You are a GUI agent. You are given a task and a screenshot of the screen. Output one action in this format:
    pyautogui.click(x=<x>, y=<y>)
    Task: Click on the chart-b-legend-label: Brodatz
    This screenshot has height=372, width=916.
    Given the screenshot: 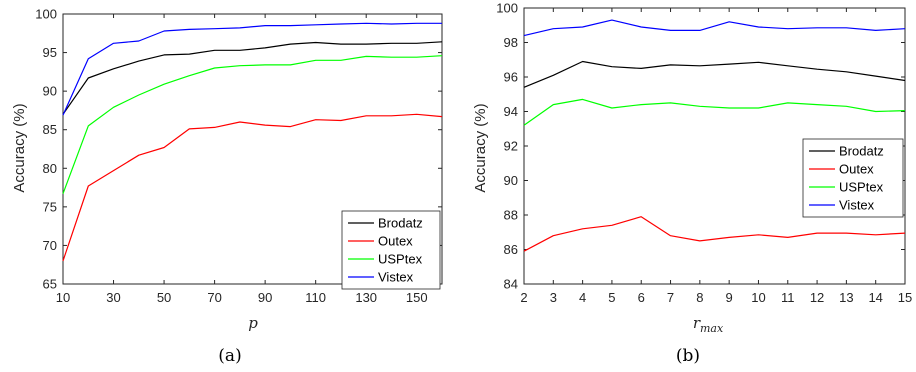 What is the action you would take?
    pyautogui.click(x=861, y=151)
    